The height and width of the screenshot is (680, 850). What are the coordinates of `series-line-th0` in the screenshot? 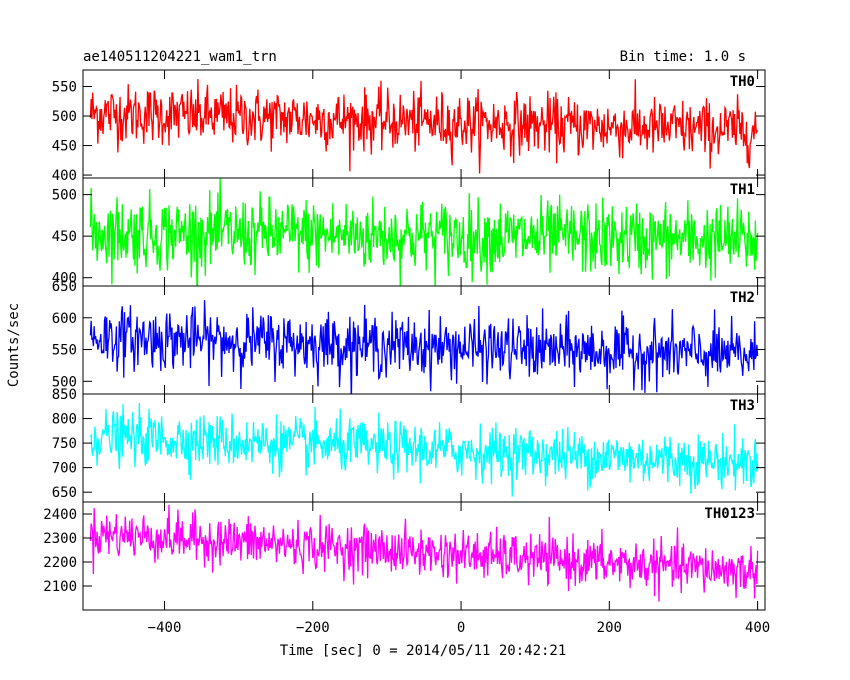 It's located at (424, 126).